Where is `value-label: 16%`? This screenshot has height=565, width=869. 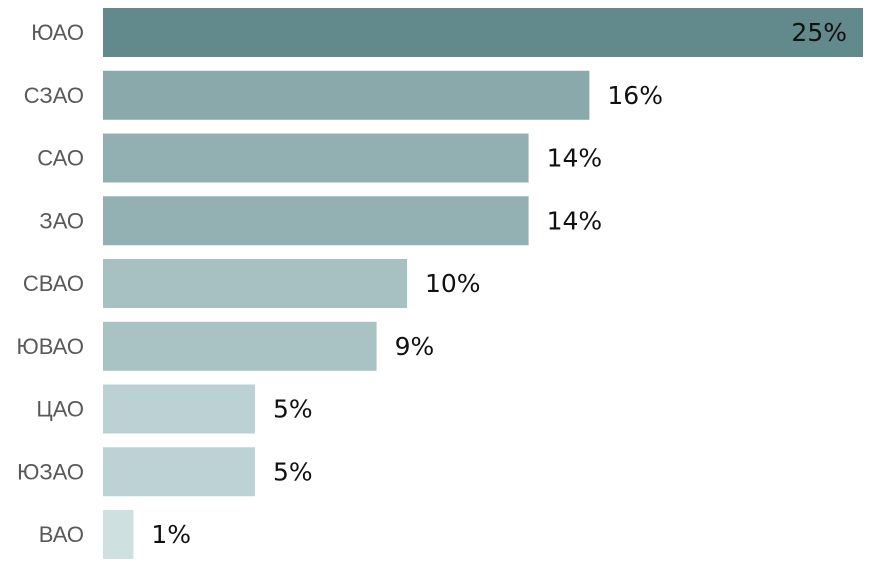
value-label: 16% is located at coordinates (635, 95).